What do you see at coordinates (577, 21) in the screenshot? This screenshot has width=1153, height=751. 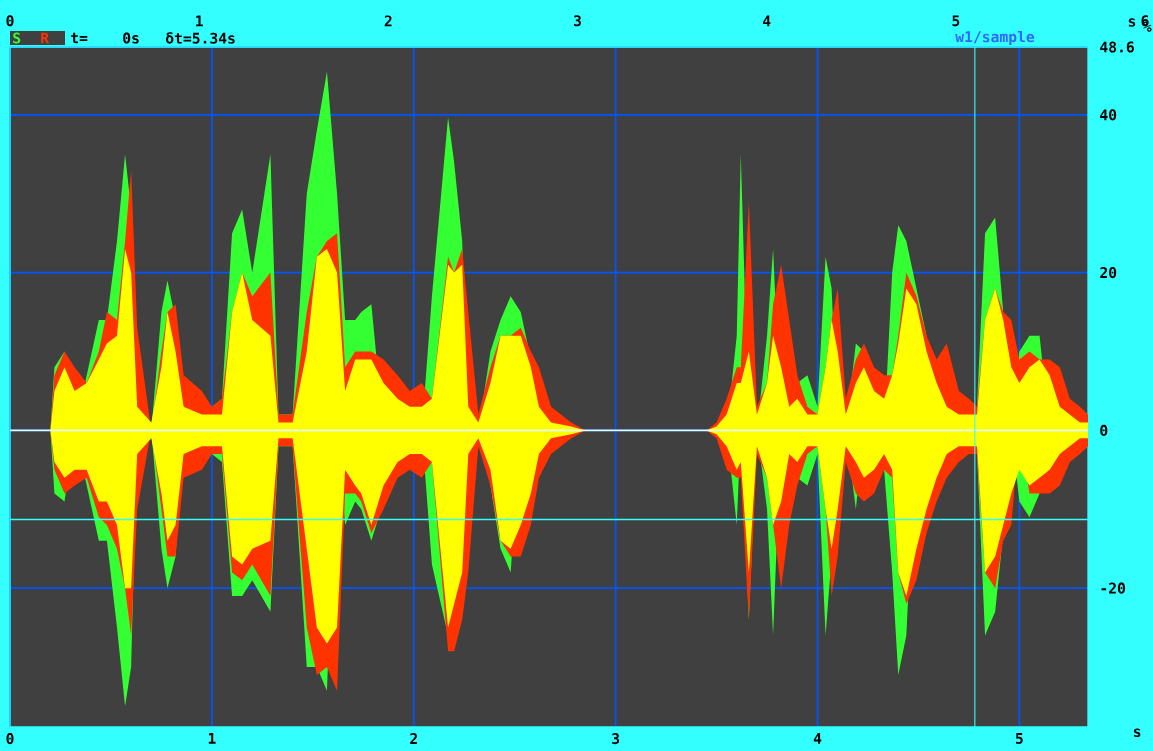 I see `x2-tick-label: 3` at bounding box center [577, 21].